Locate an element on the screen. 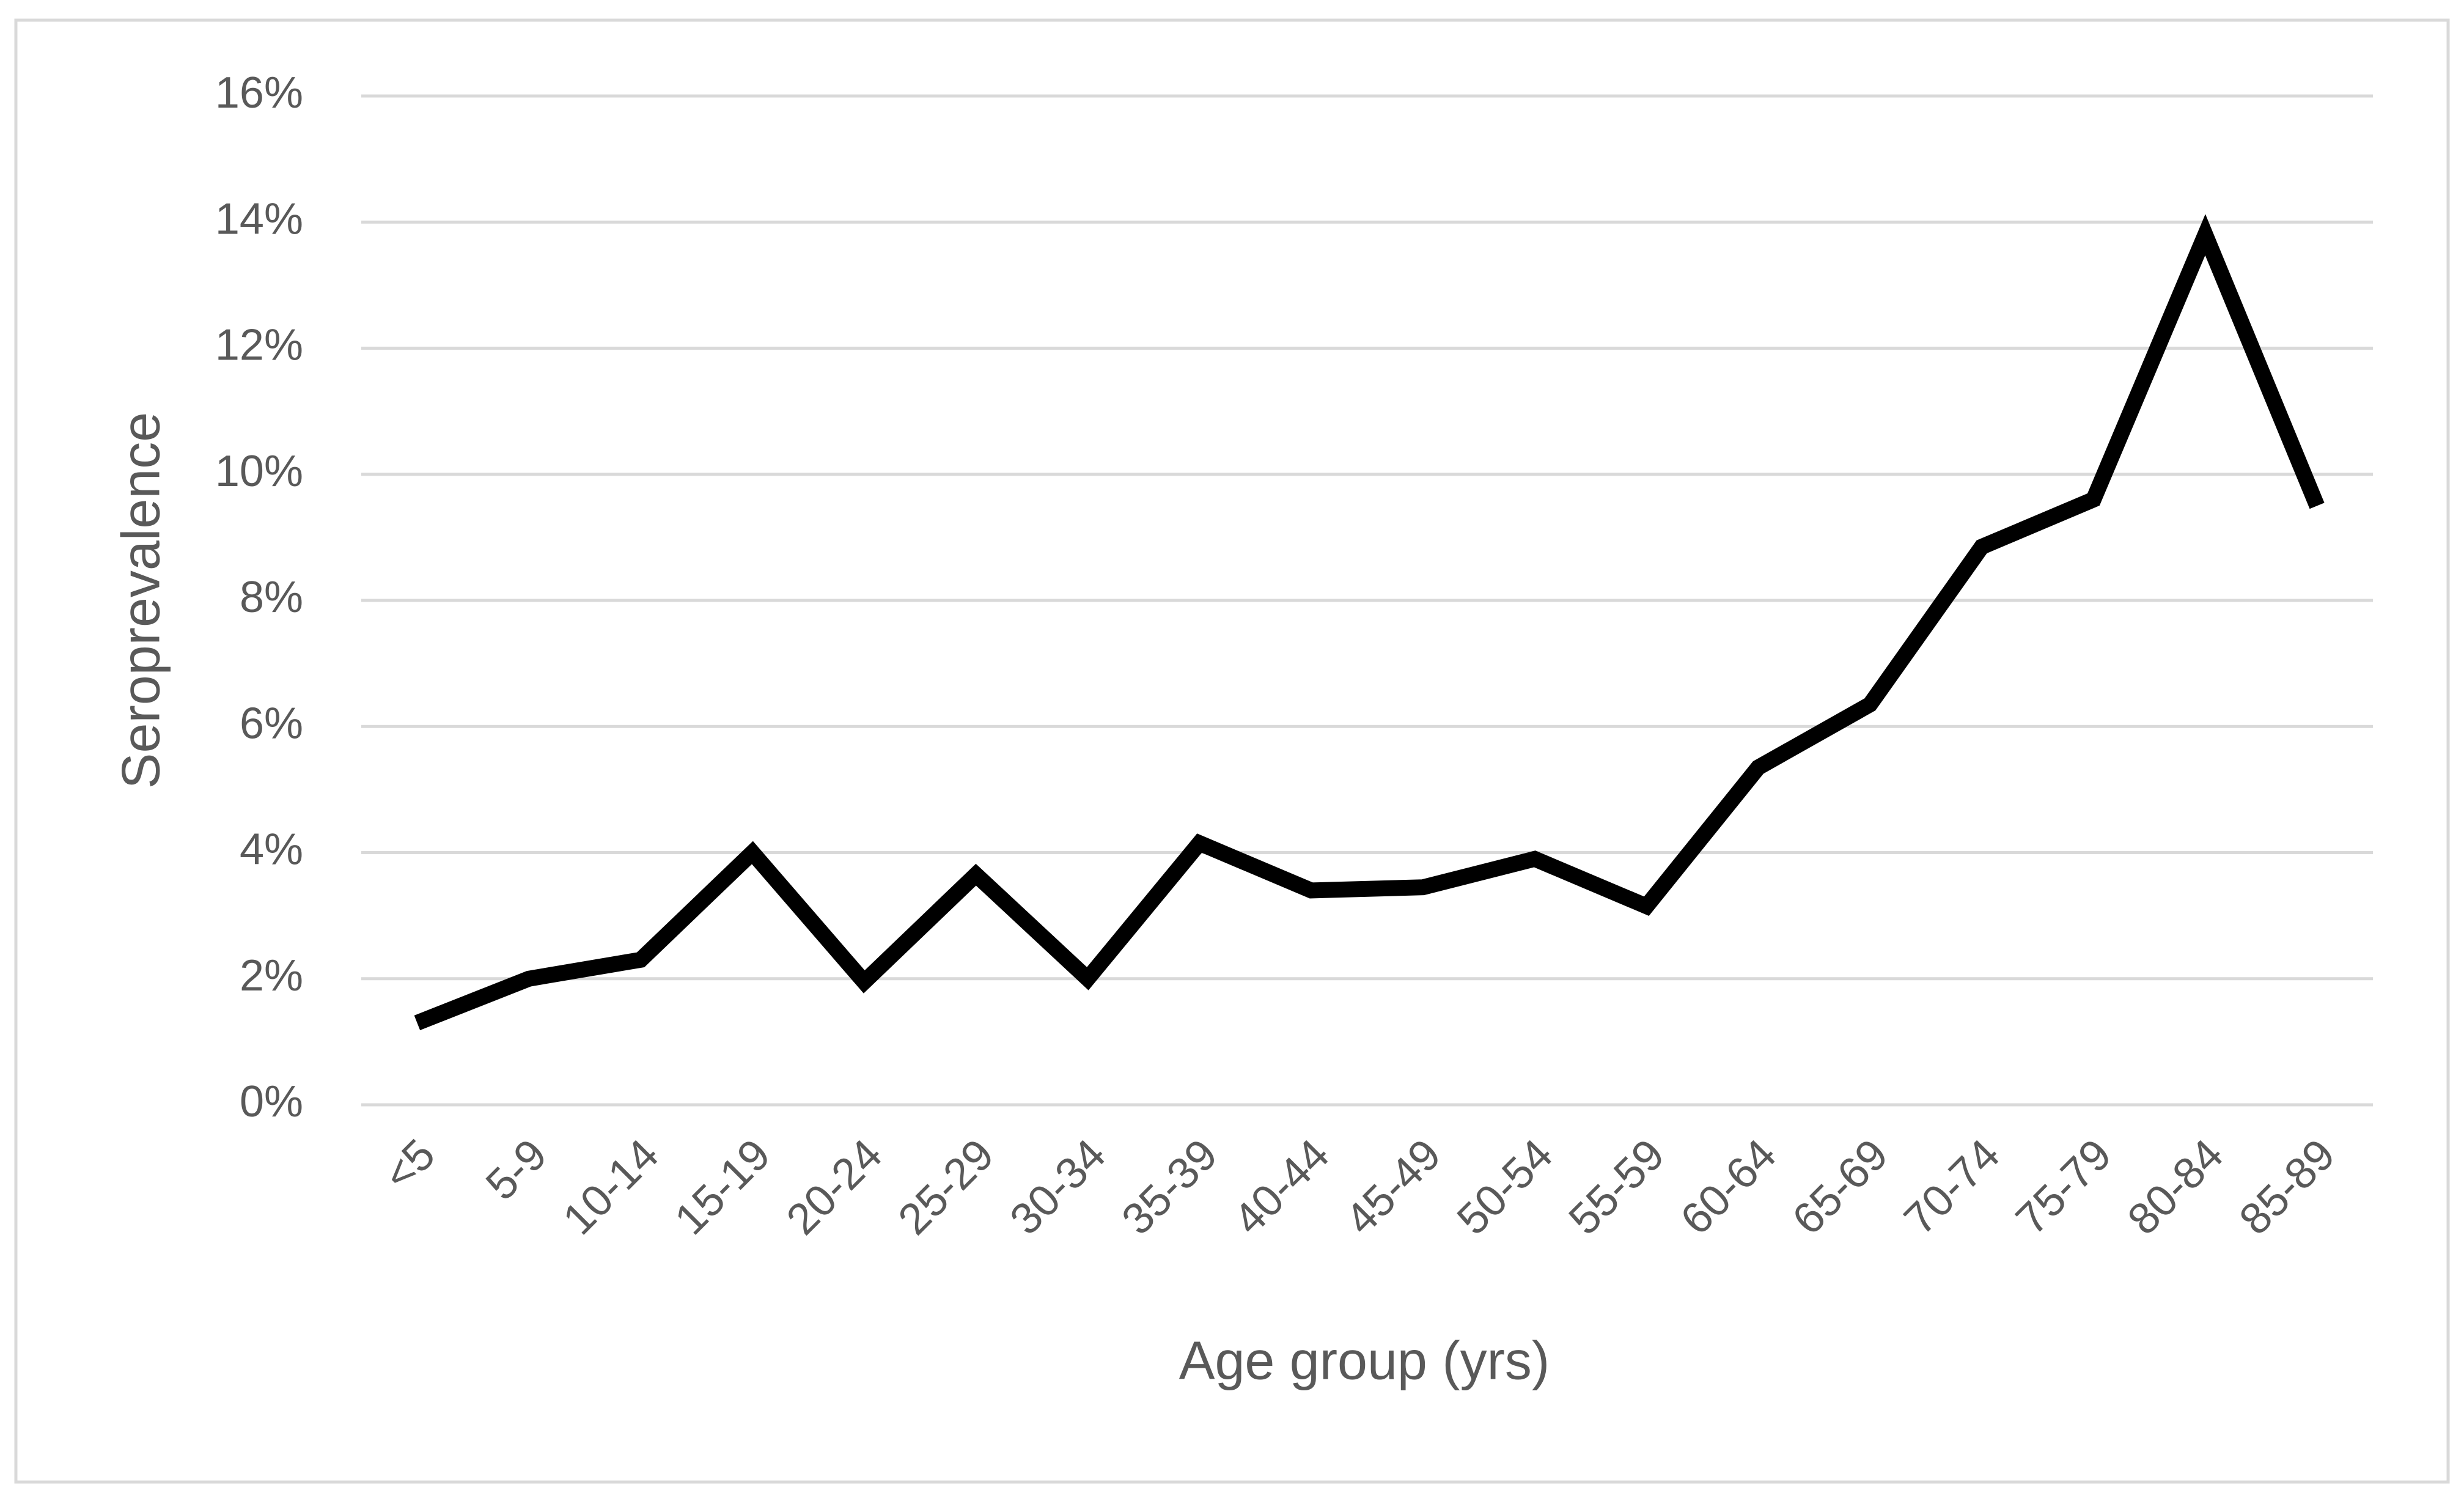  y-tick-label: 0% is located at coordinates (271, 1101).